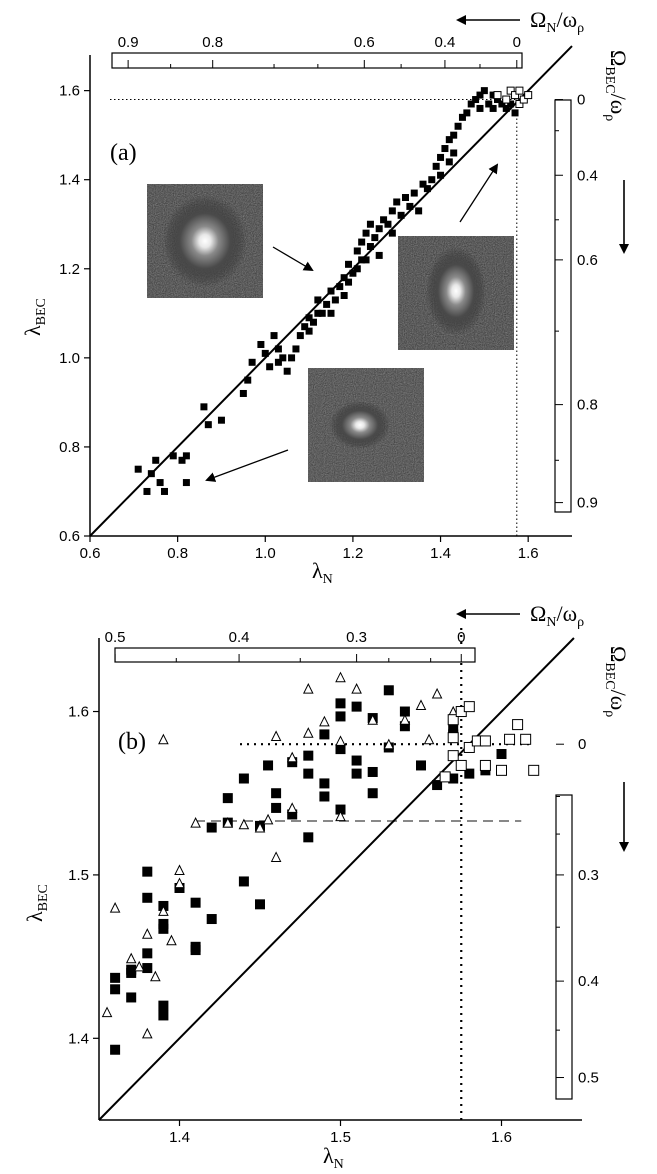  What do you see at coordinates (78, 712) in the screenshot?
I see `y-tick-label: 1.6` at bounding box center [78, 712].